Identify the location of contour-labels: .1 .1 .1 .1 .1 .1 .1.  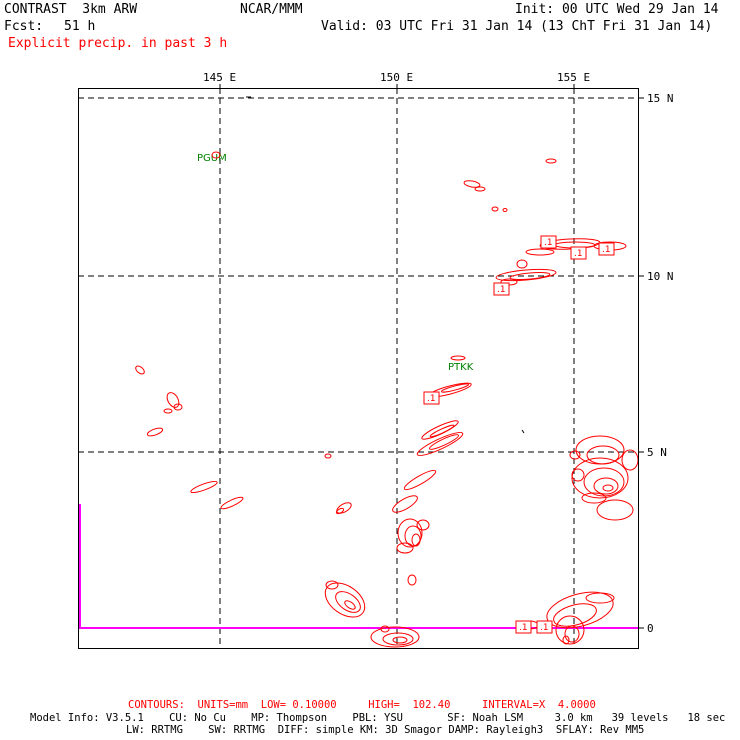
(519, 434).